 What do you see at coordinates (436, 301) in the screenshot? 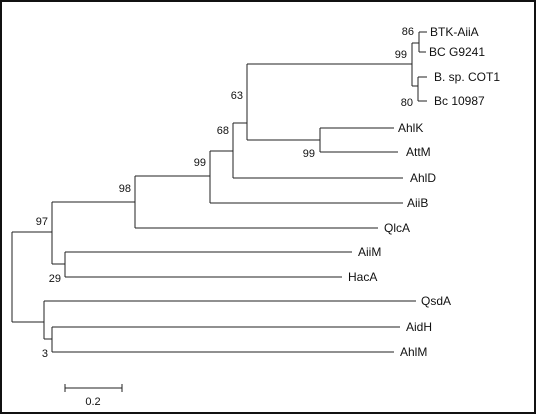
I see `leaf-label-qsda: QsdA` at bounding box center [436, 301].